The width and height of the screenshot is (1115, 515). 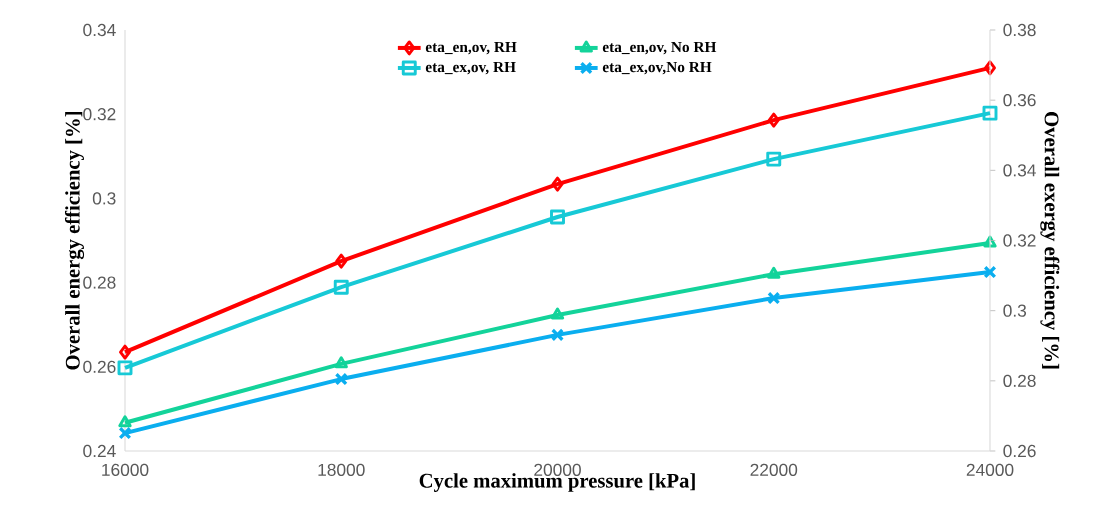 I want to click on legend-label: eta_en,ov, RH, so click(x=471, y=48).